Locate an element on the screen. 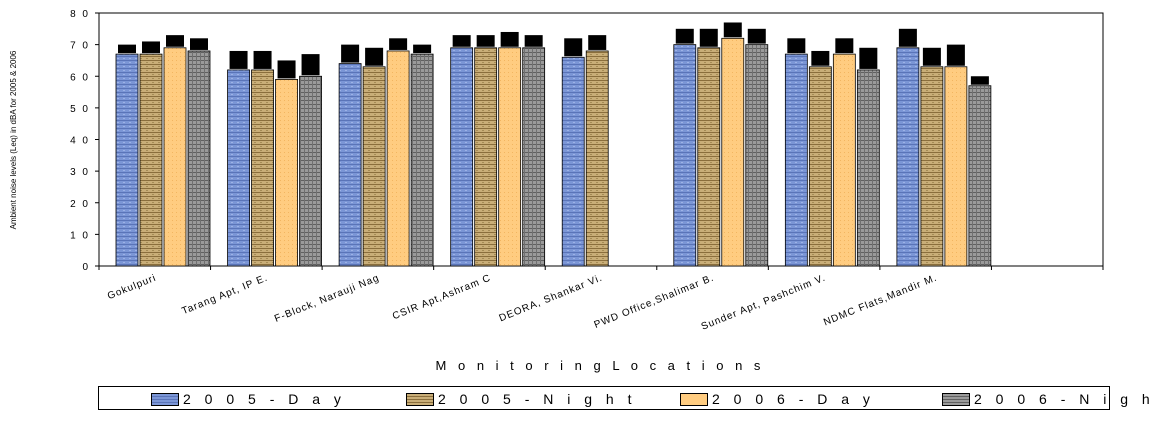 The image size is (1158, 434). legend-item: 2 0 0 5 - D a y is located at coordinates (248, 399).